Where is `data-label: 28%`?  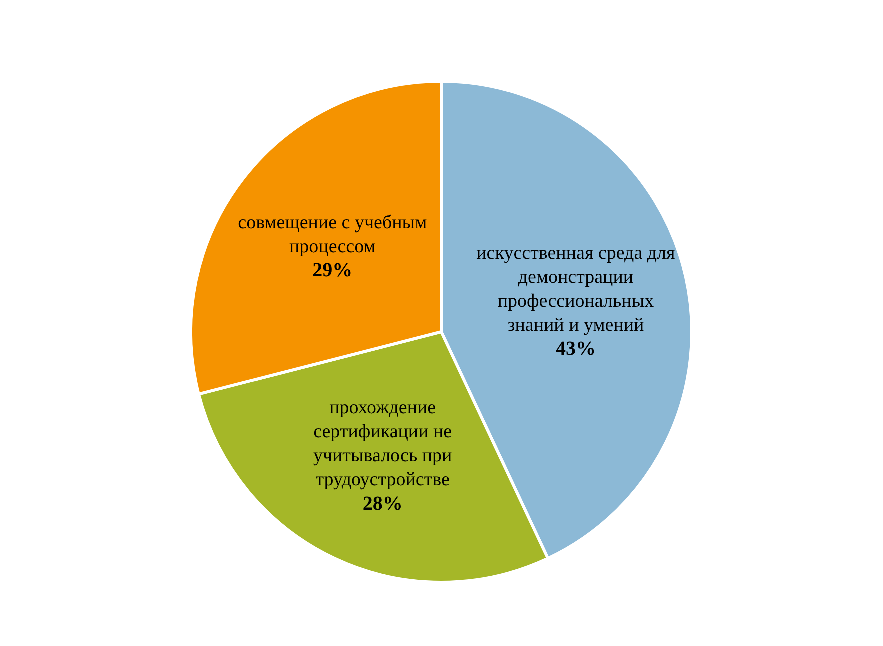 data-label: 28% is located at coordinates (382, 503).